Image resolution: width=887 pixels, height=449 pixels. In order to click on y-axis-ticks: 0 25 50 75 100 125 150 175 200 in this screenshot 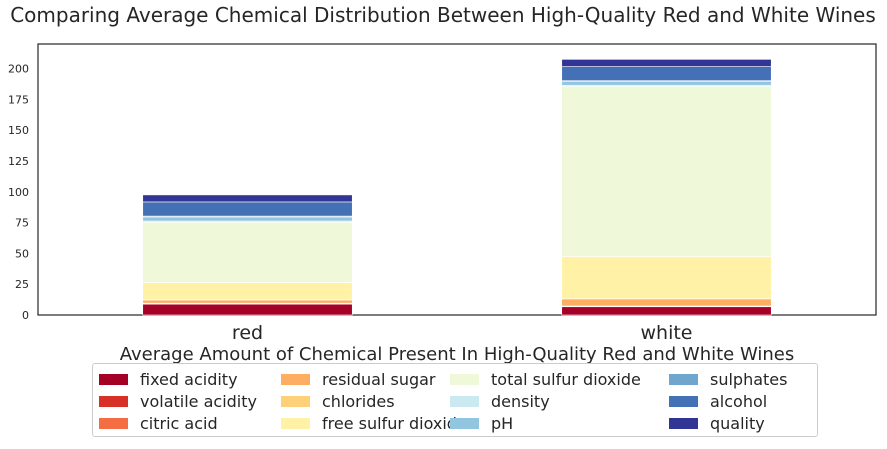, I will do `click(18, 192)`.